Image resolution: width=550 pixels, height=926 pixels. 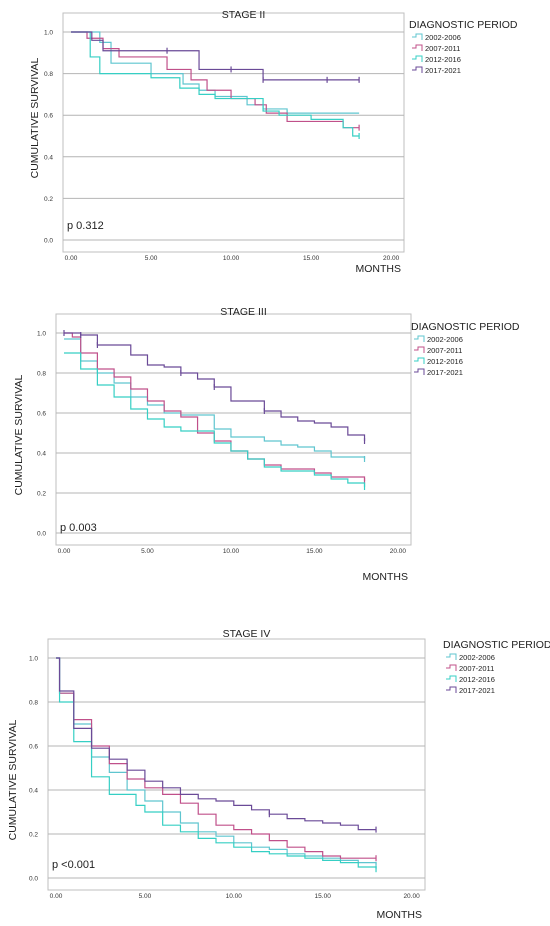 I want to click on p-value-annotation: p 0.003, so click(x=78, y=528).